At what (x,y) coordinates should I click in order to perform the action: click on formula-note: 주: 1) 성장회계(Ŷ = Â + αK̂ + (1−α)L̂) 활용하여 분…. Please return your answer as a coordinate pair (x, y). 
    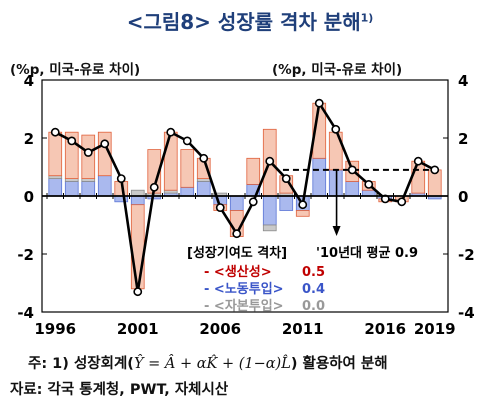
    Looking at the image, I should click on (208, 364).